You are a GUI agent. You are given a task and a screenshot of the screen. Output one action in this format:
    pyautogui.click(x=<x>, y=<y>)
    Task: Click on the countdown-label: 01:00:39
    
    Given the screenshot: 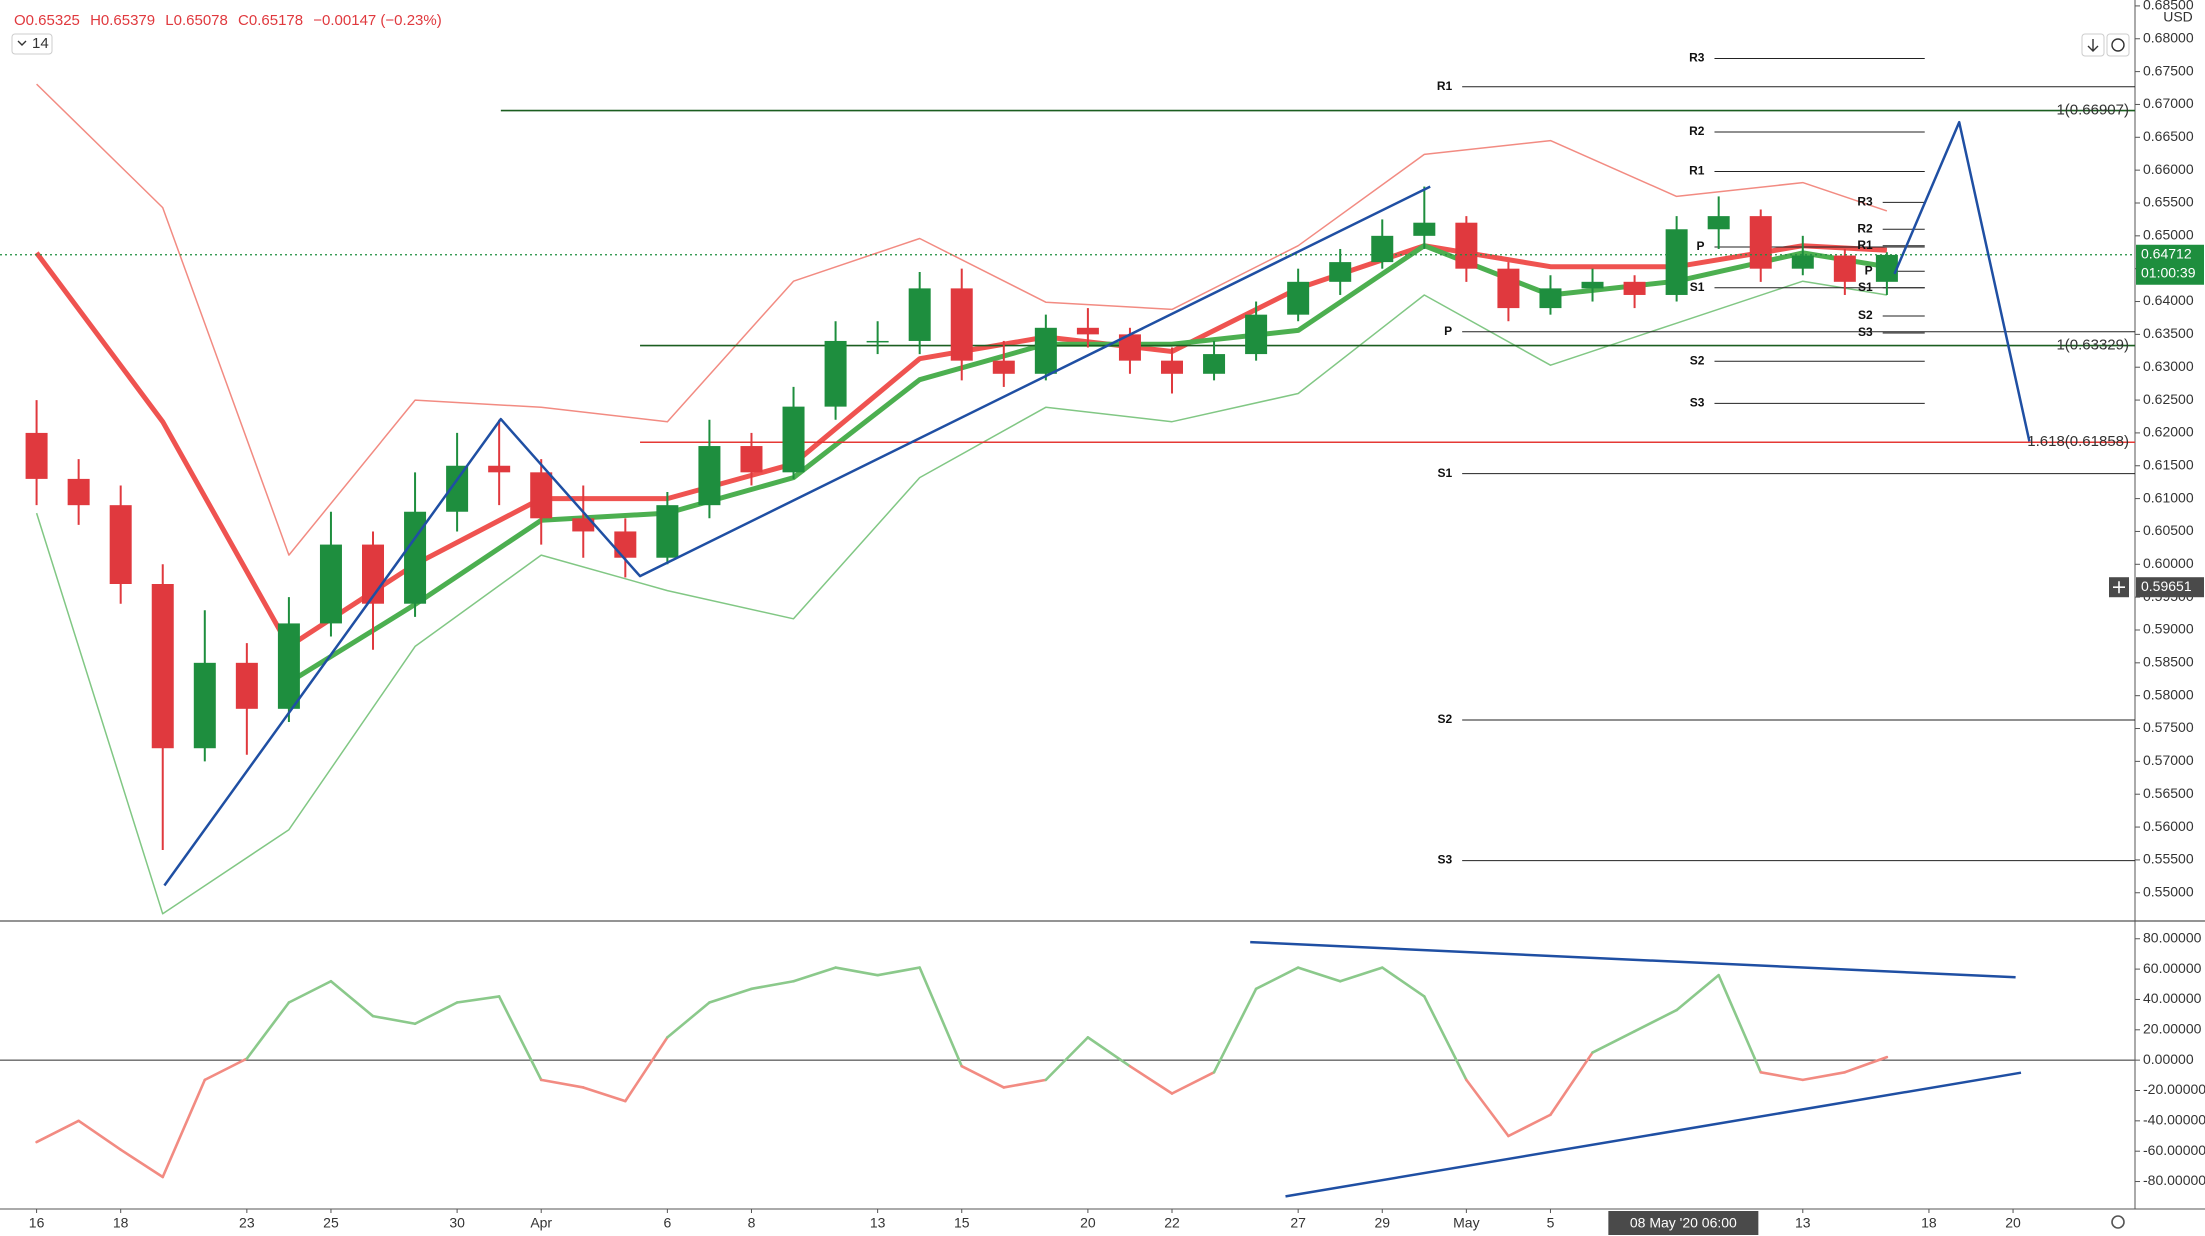 What is the action you would take?
    pyautogui.click(x=2168, y=272)
    